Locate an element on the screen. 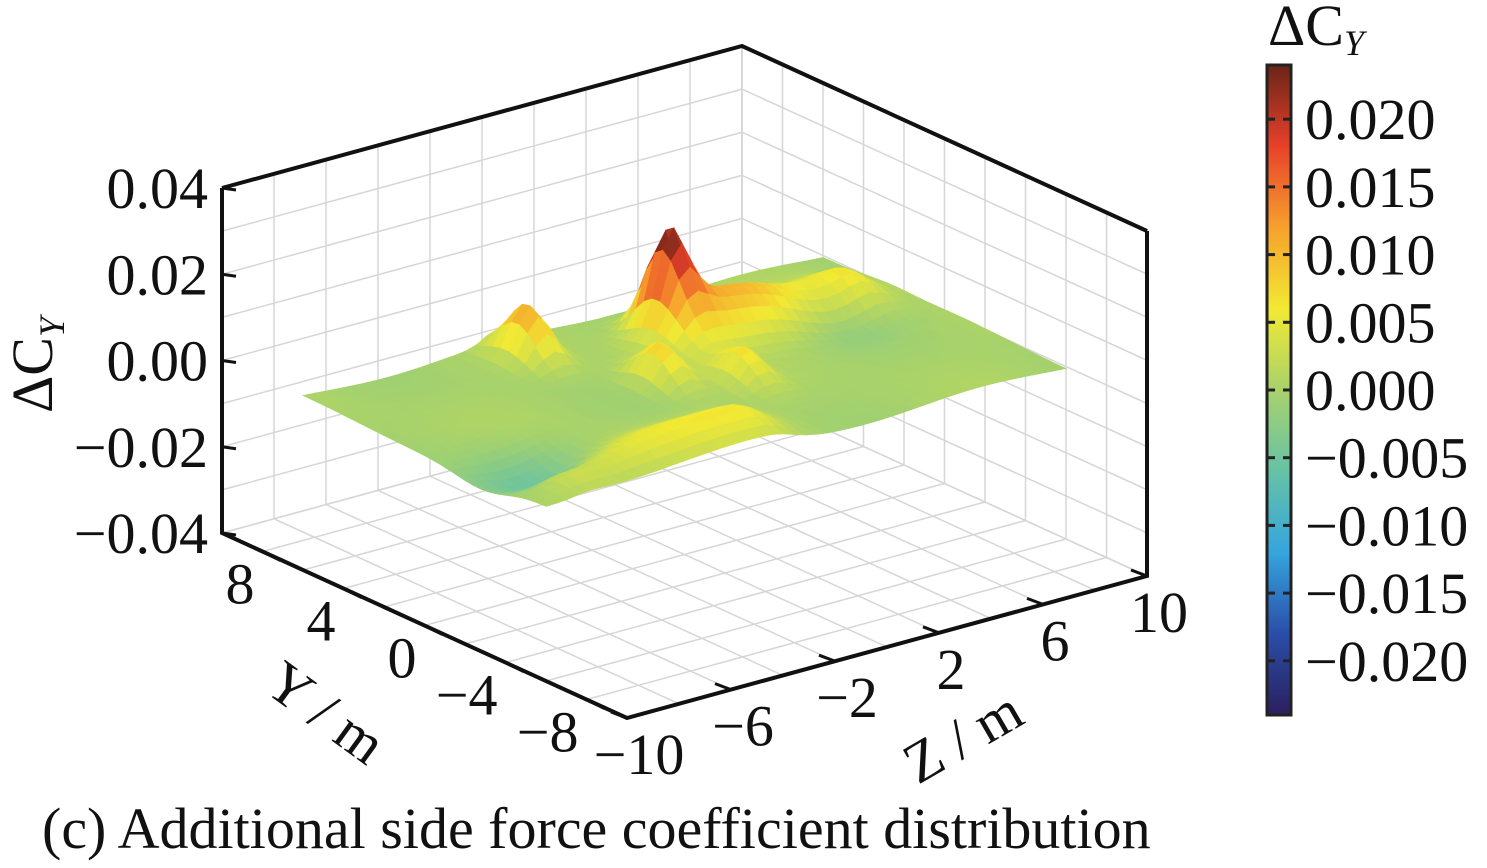 Image resolution: width=1487 pixels, height=868 pixels. x-tick-label: −10 is located at coordinates (639, 754).